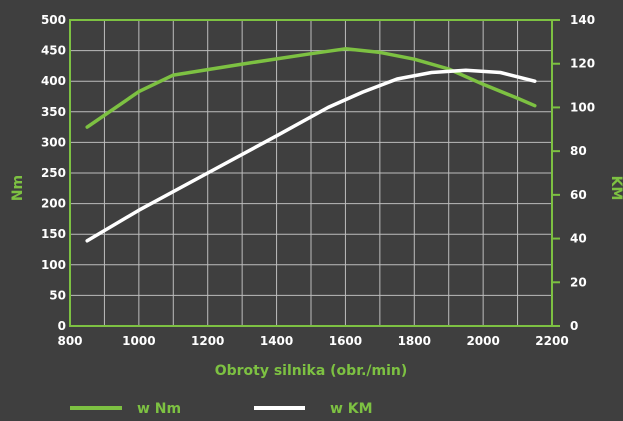  Describe the element at coordinates (574, 326) in the screenshot. I see `y-right-tick-label: 0` at that location.